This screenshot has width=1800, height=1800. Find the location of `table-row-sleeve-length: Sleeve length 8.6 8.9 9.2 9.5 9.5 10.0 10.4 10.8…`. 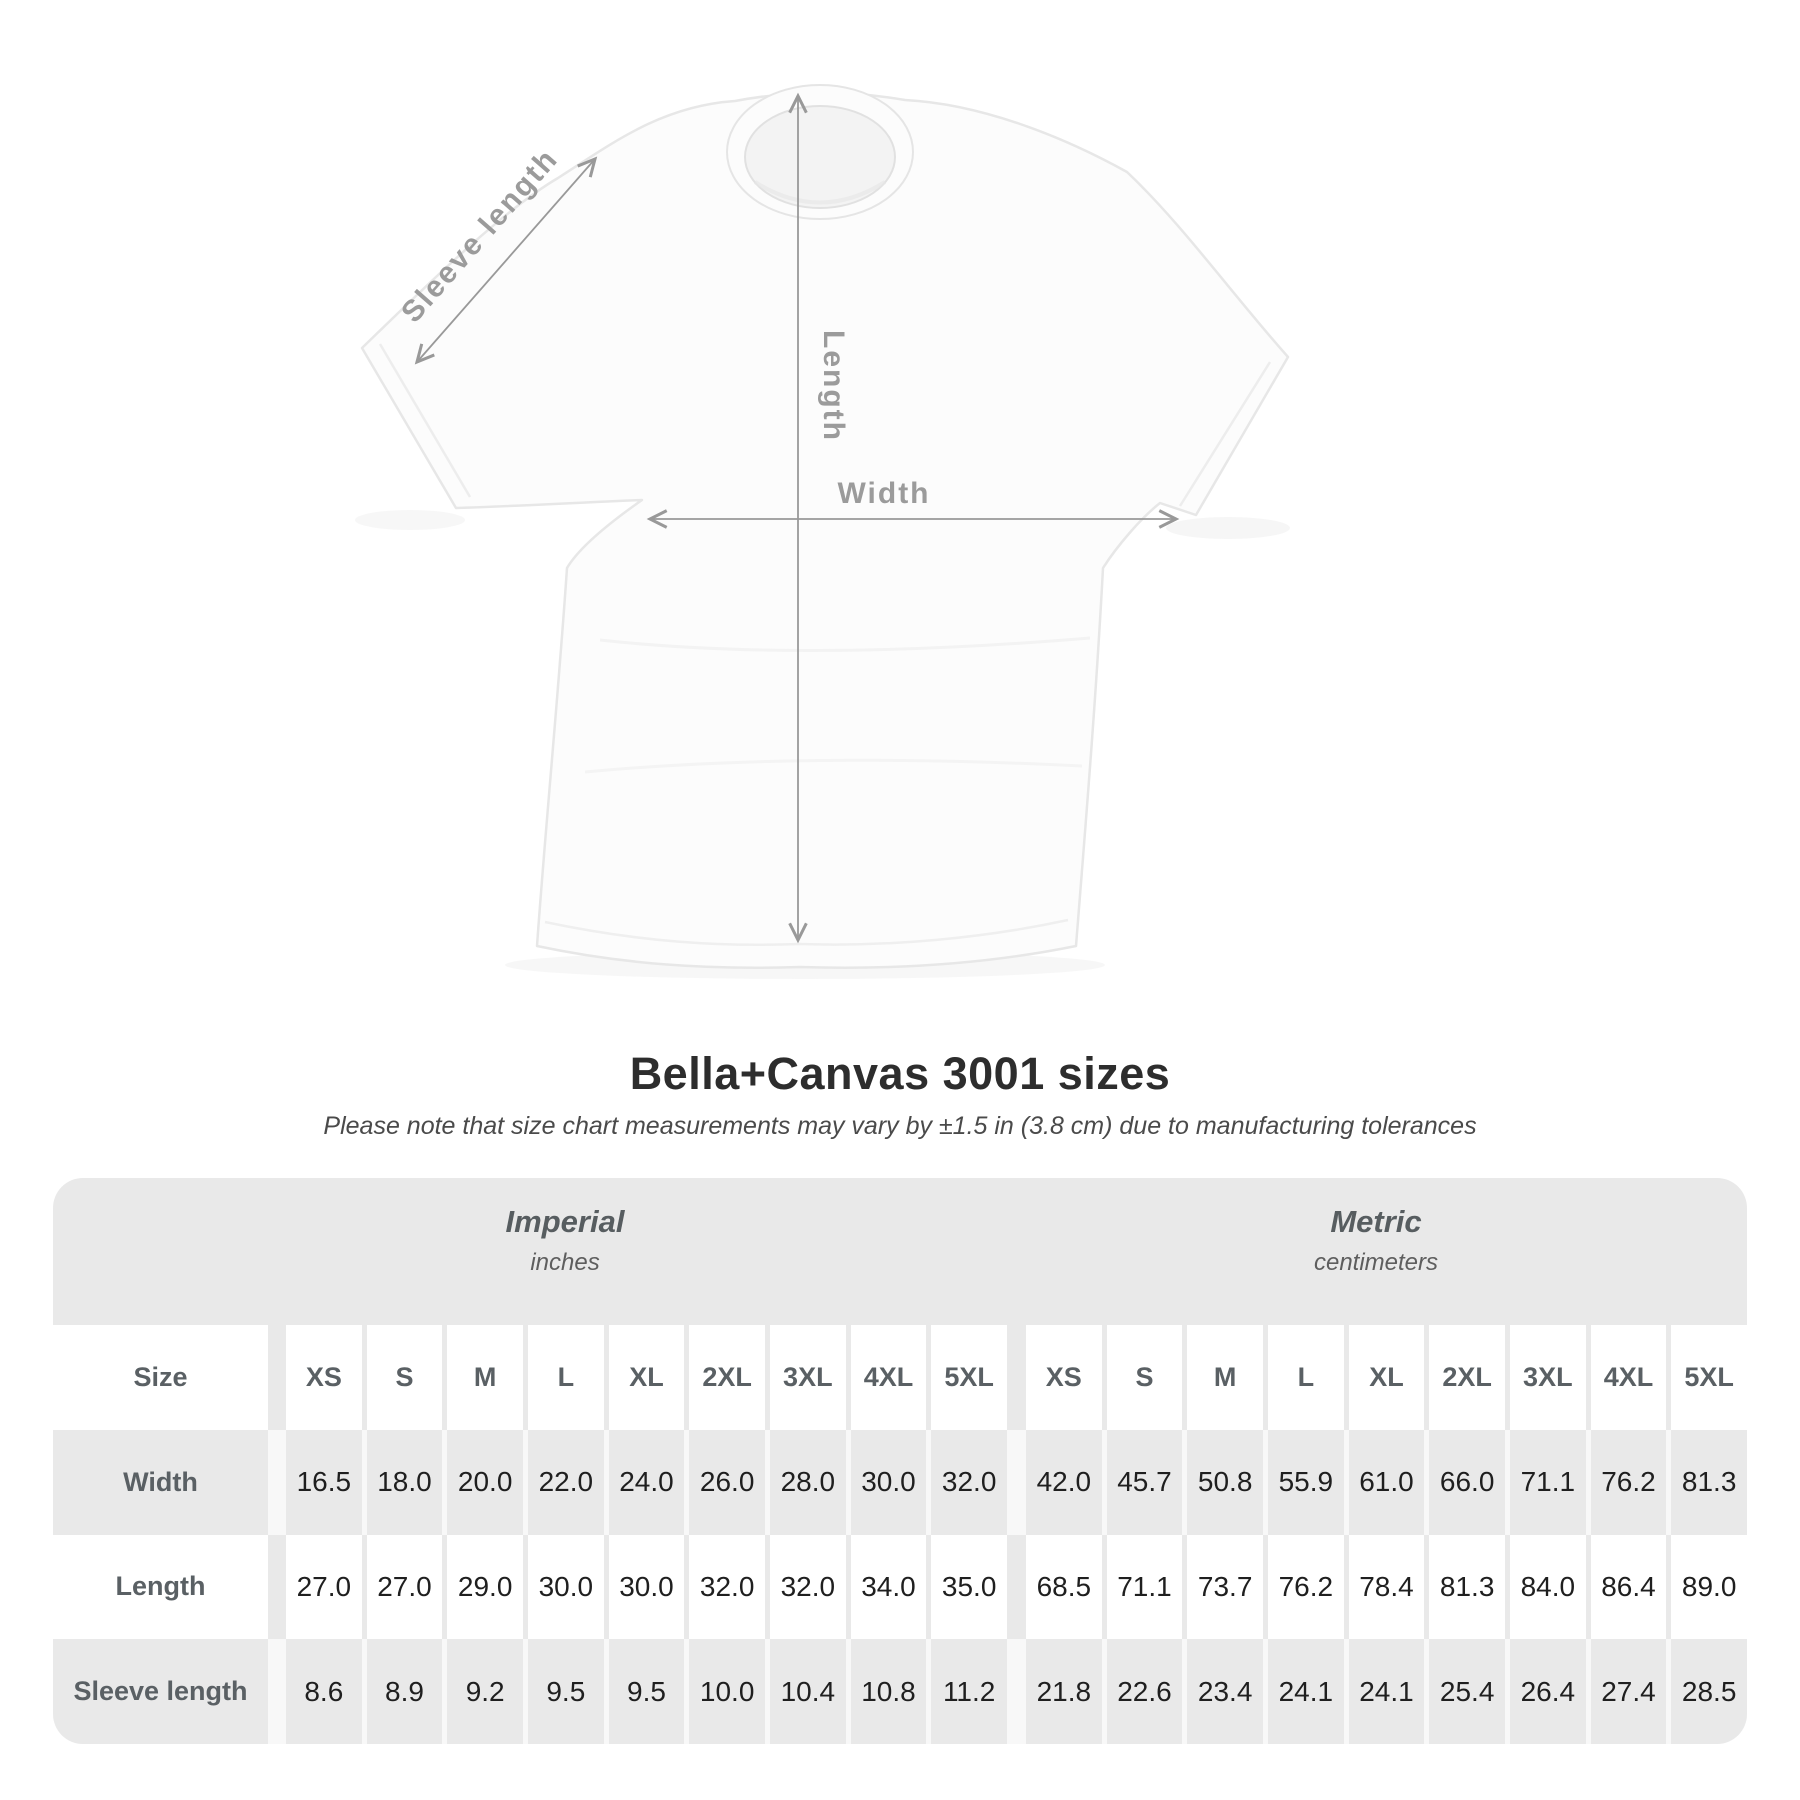

table-row-sleeve-length: Sleeve length 8.6 8.9 9.2 9.5 9.5 10.0 10.4 10.8… is located at coordinates (900, 1691).